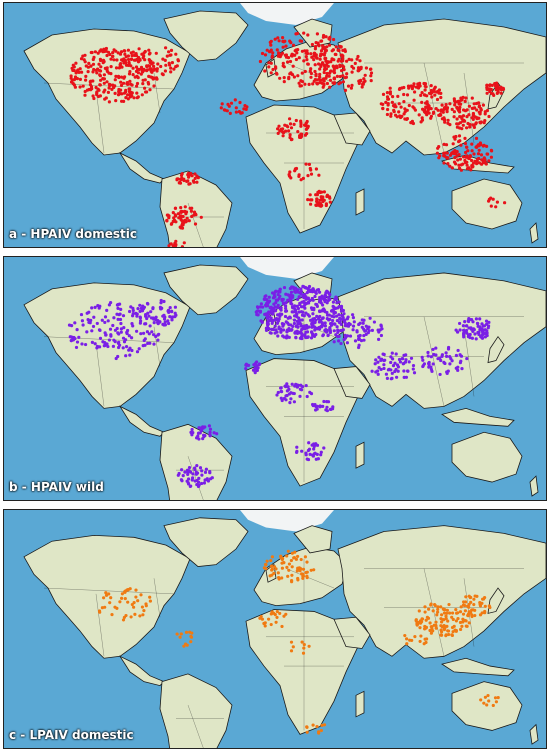  I want to click on land-madagascar, so click(360, 704).